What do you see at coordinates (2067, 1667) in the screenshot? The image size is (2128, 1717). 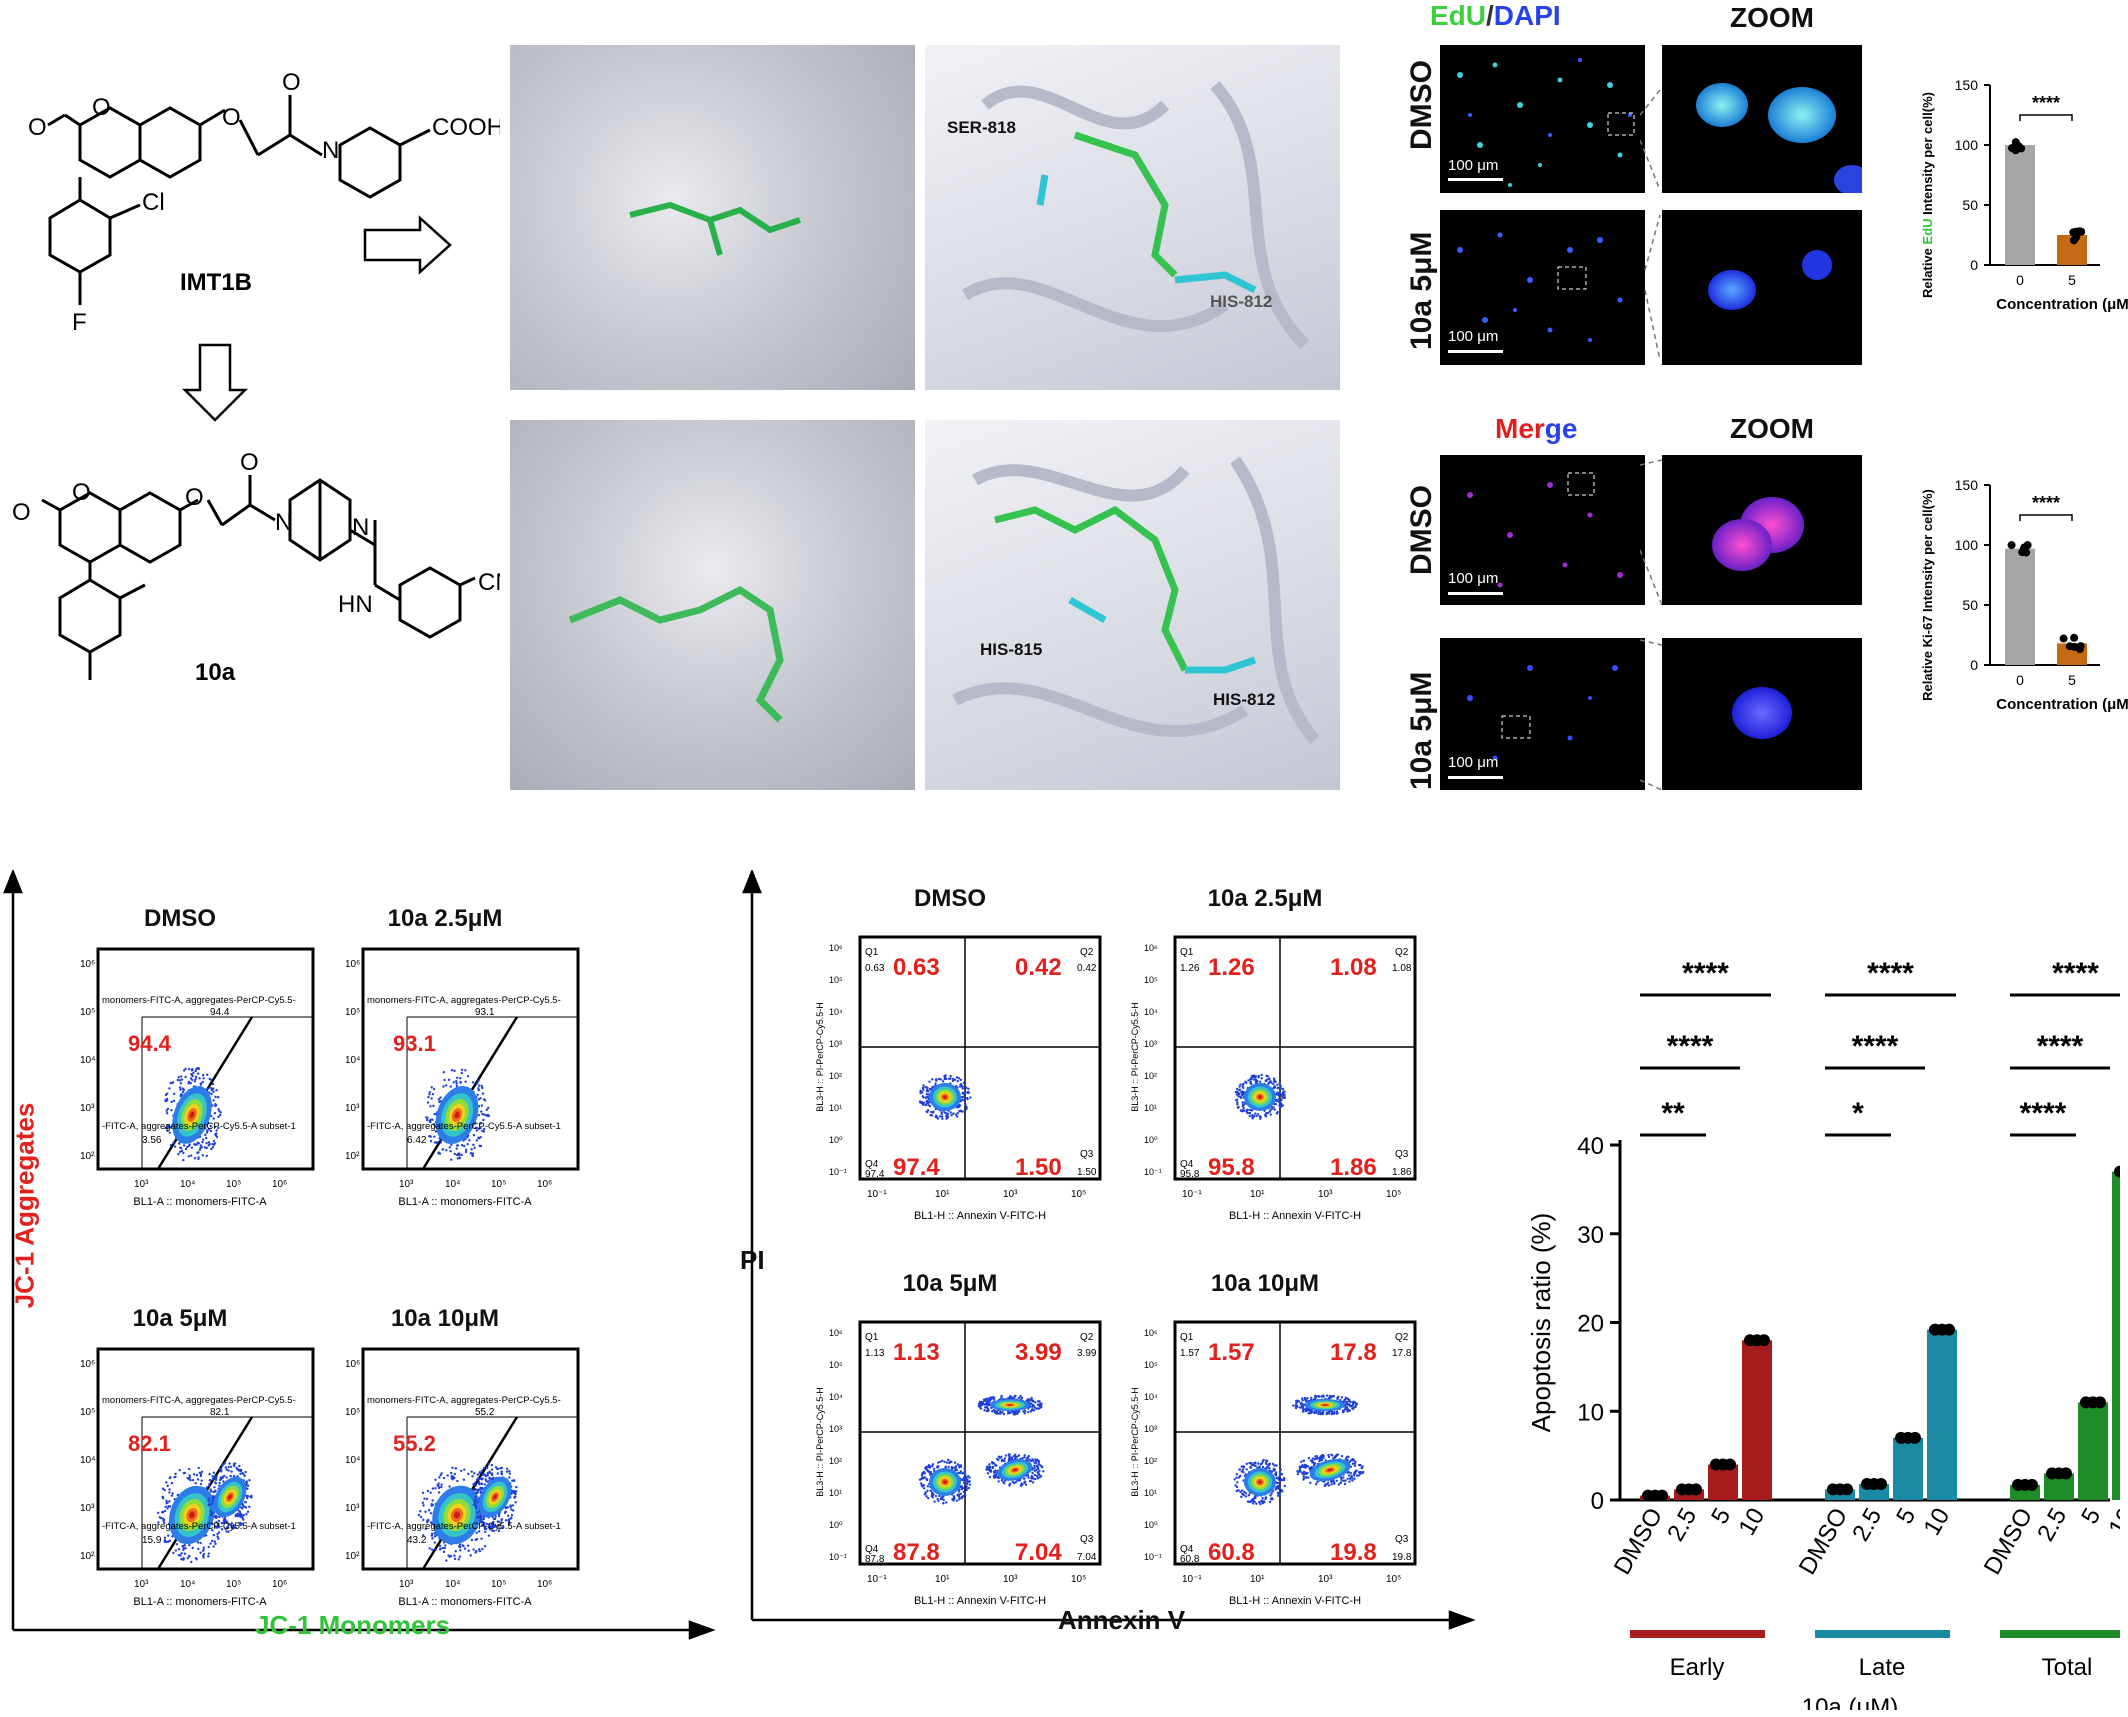 I see `group-label: Total` at bounding box center [2067, 1667].